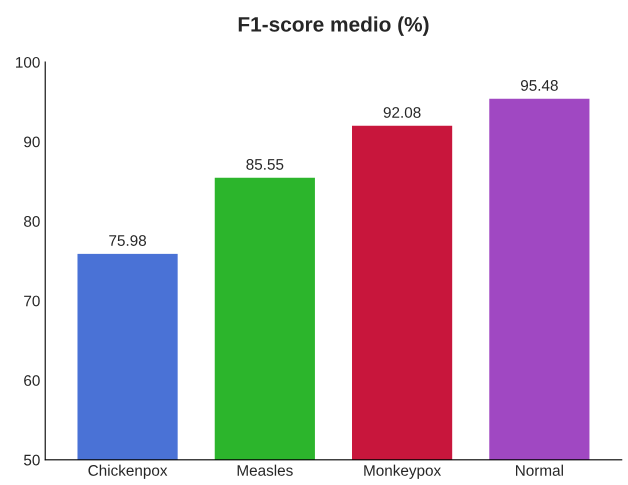  Describe the element at coordinates (402, 112) in the screenshot. I see `data-label: 92.08` at that location.